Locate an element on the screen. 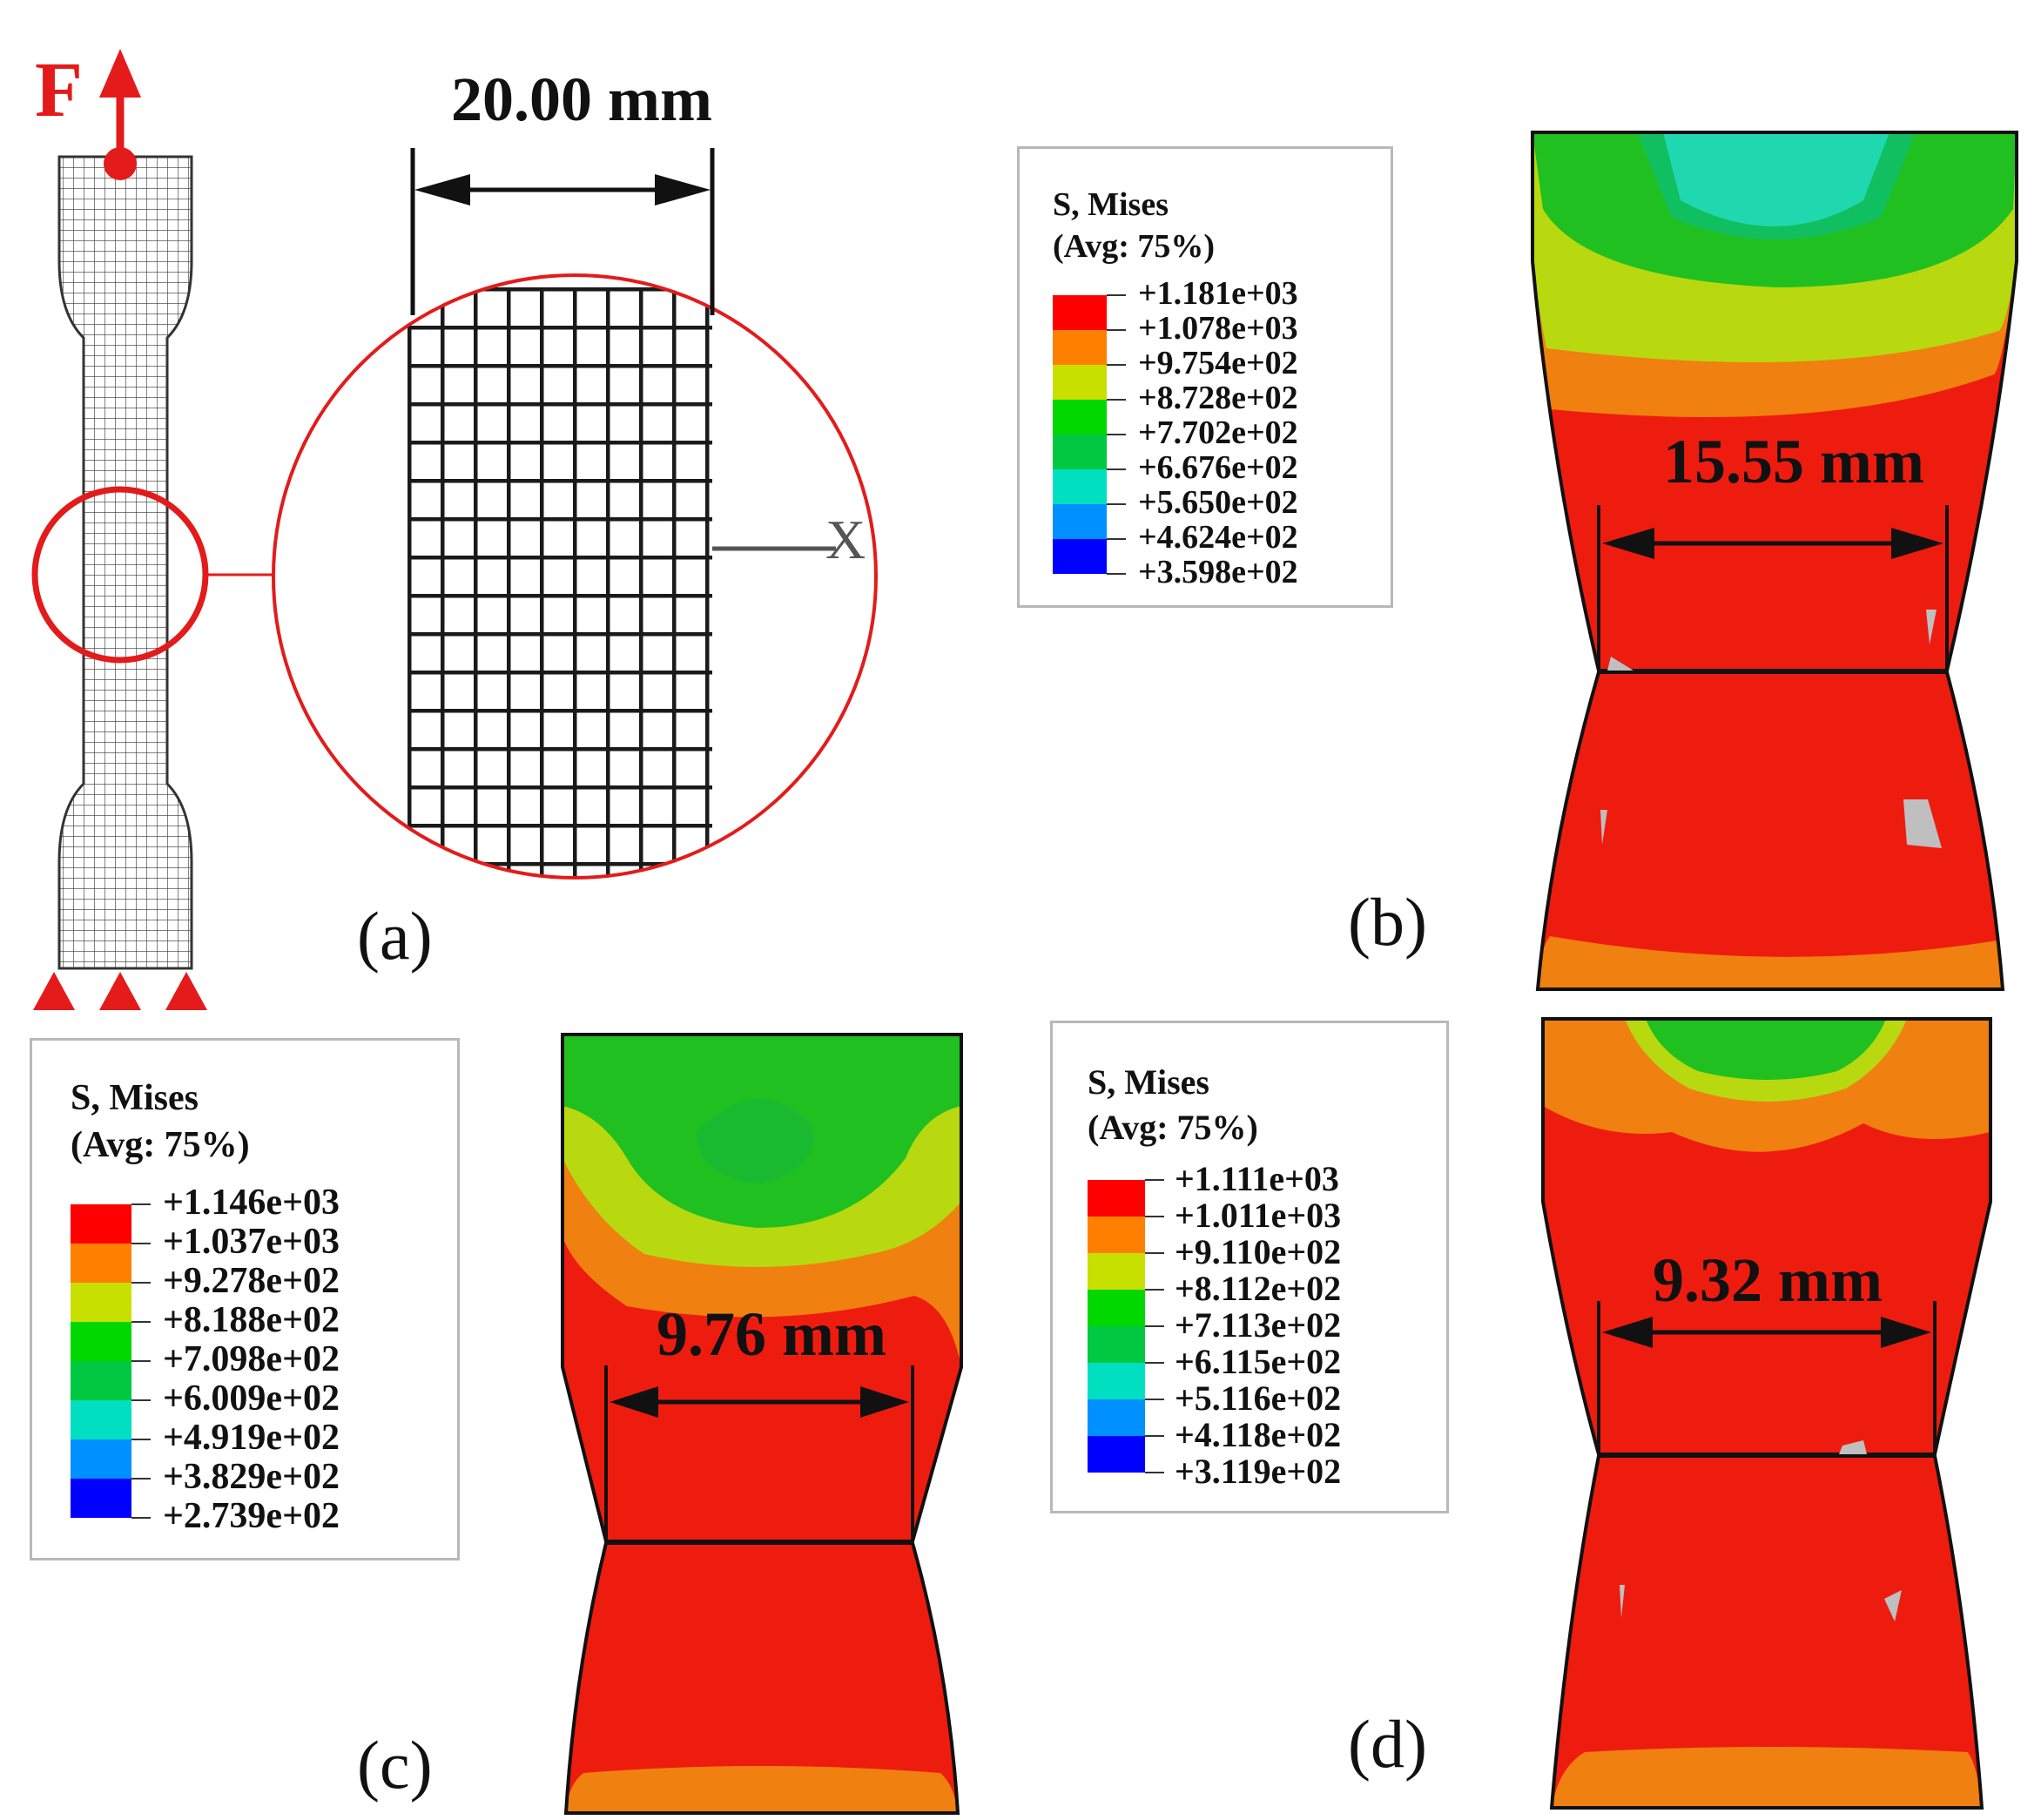  legend-value: +9.110e+02 is located at coordinates (1258, 1252).